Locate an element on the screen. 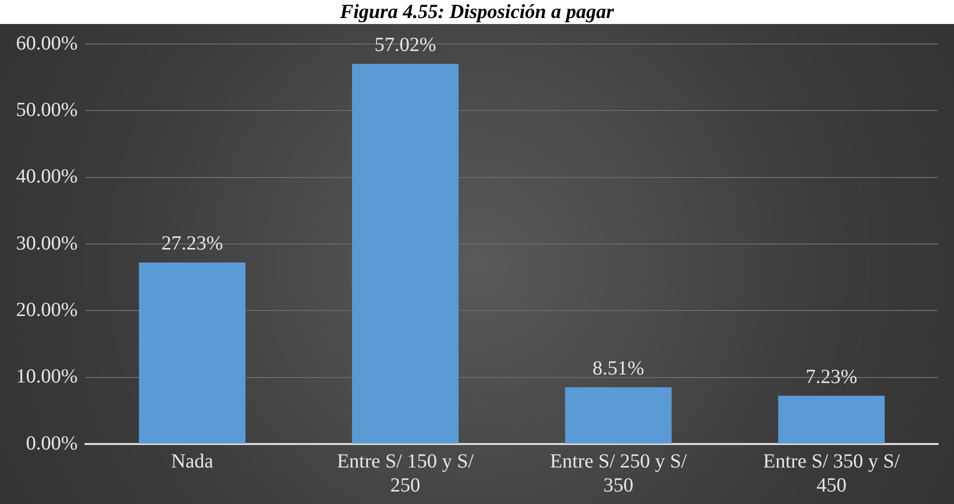 This screenshot has width=954, height=504. y-tick-label: 60.00% is located at coordinates (47, 43).